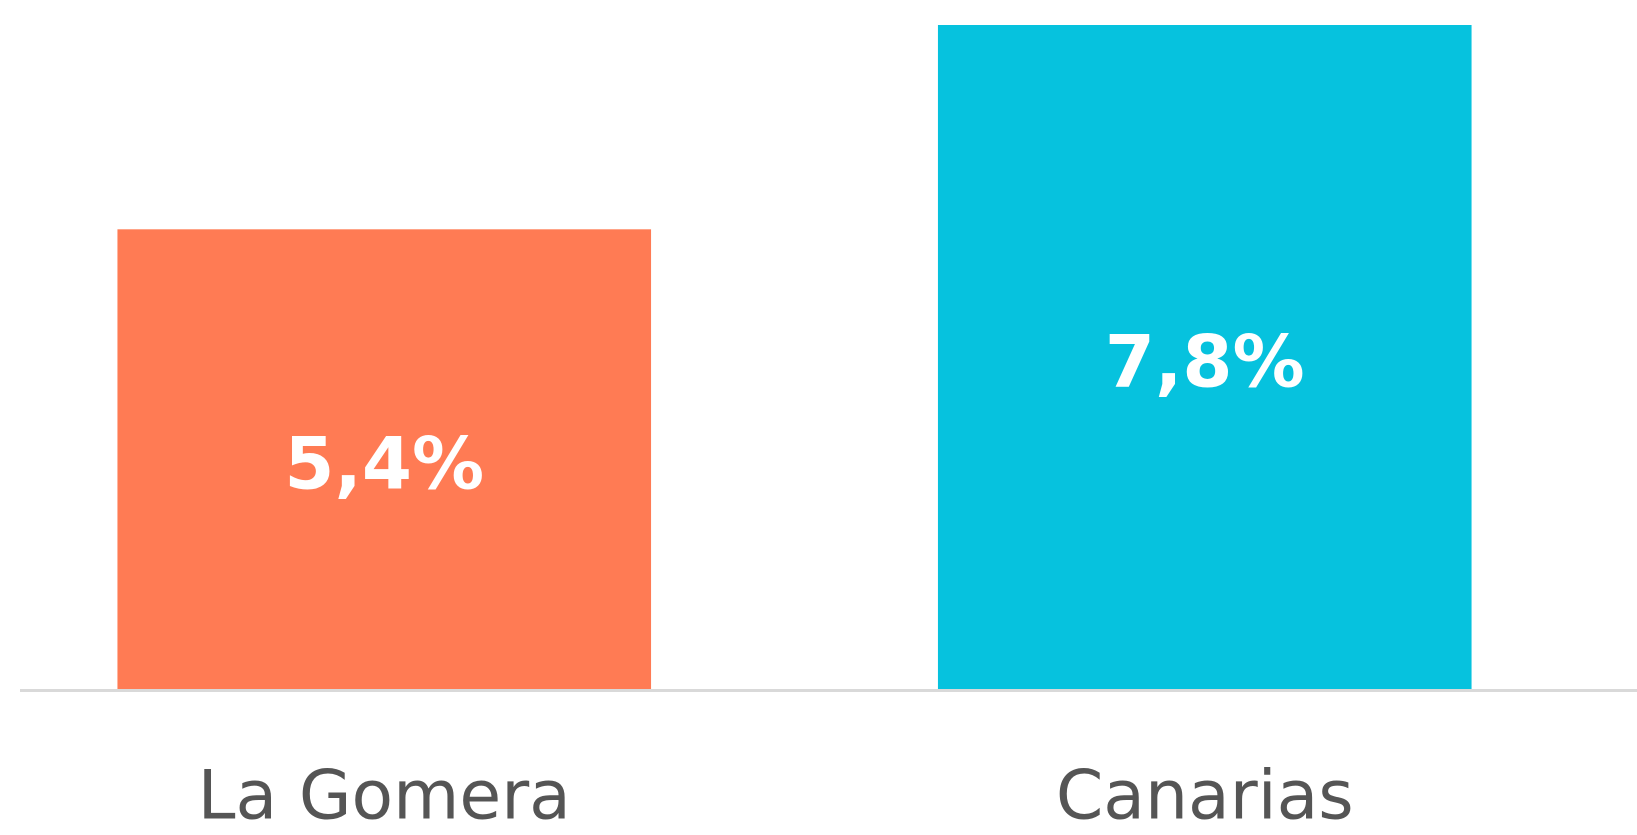  I want to click on x-tick-label: La Gomera, so click(384, 796).